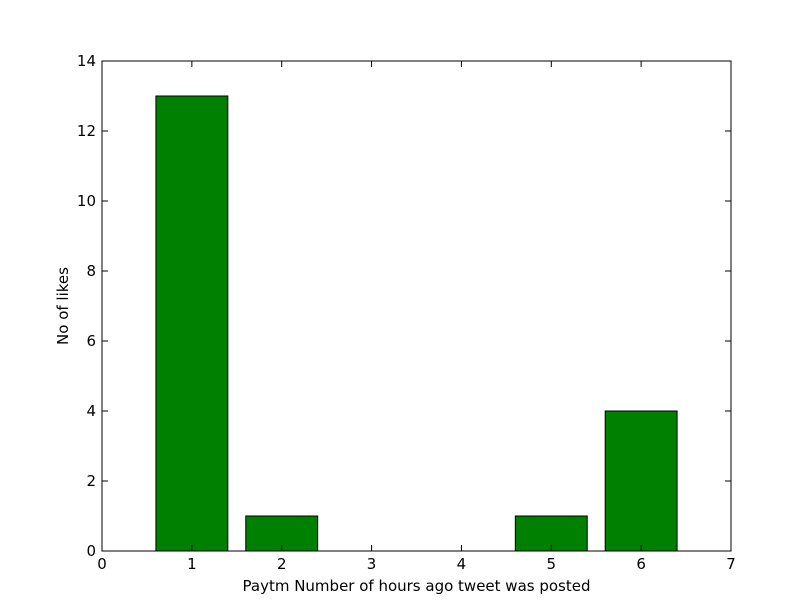 Image resolution: width=812 pixels, height=616 pixels. I want to click on x-tick-label: 3, so click(372, 564).